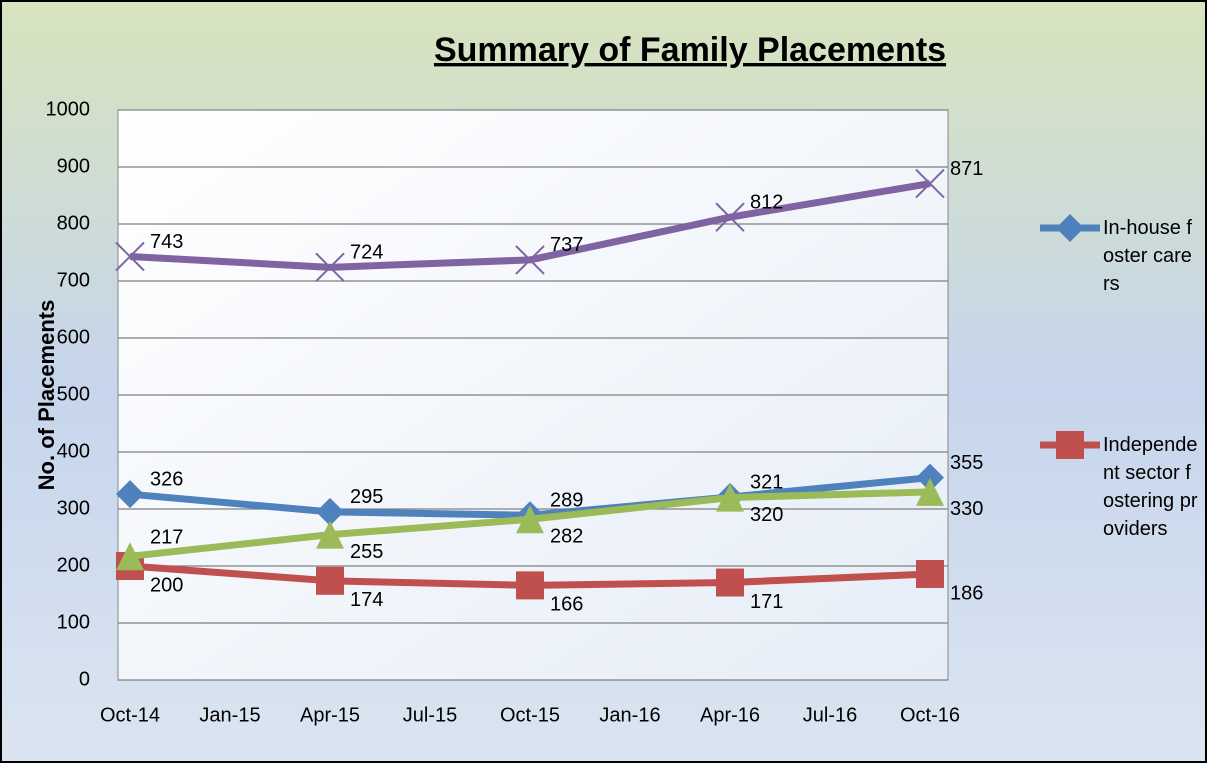  I want to click on data-label: 321, so click(766, 482).